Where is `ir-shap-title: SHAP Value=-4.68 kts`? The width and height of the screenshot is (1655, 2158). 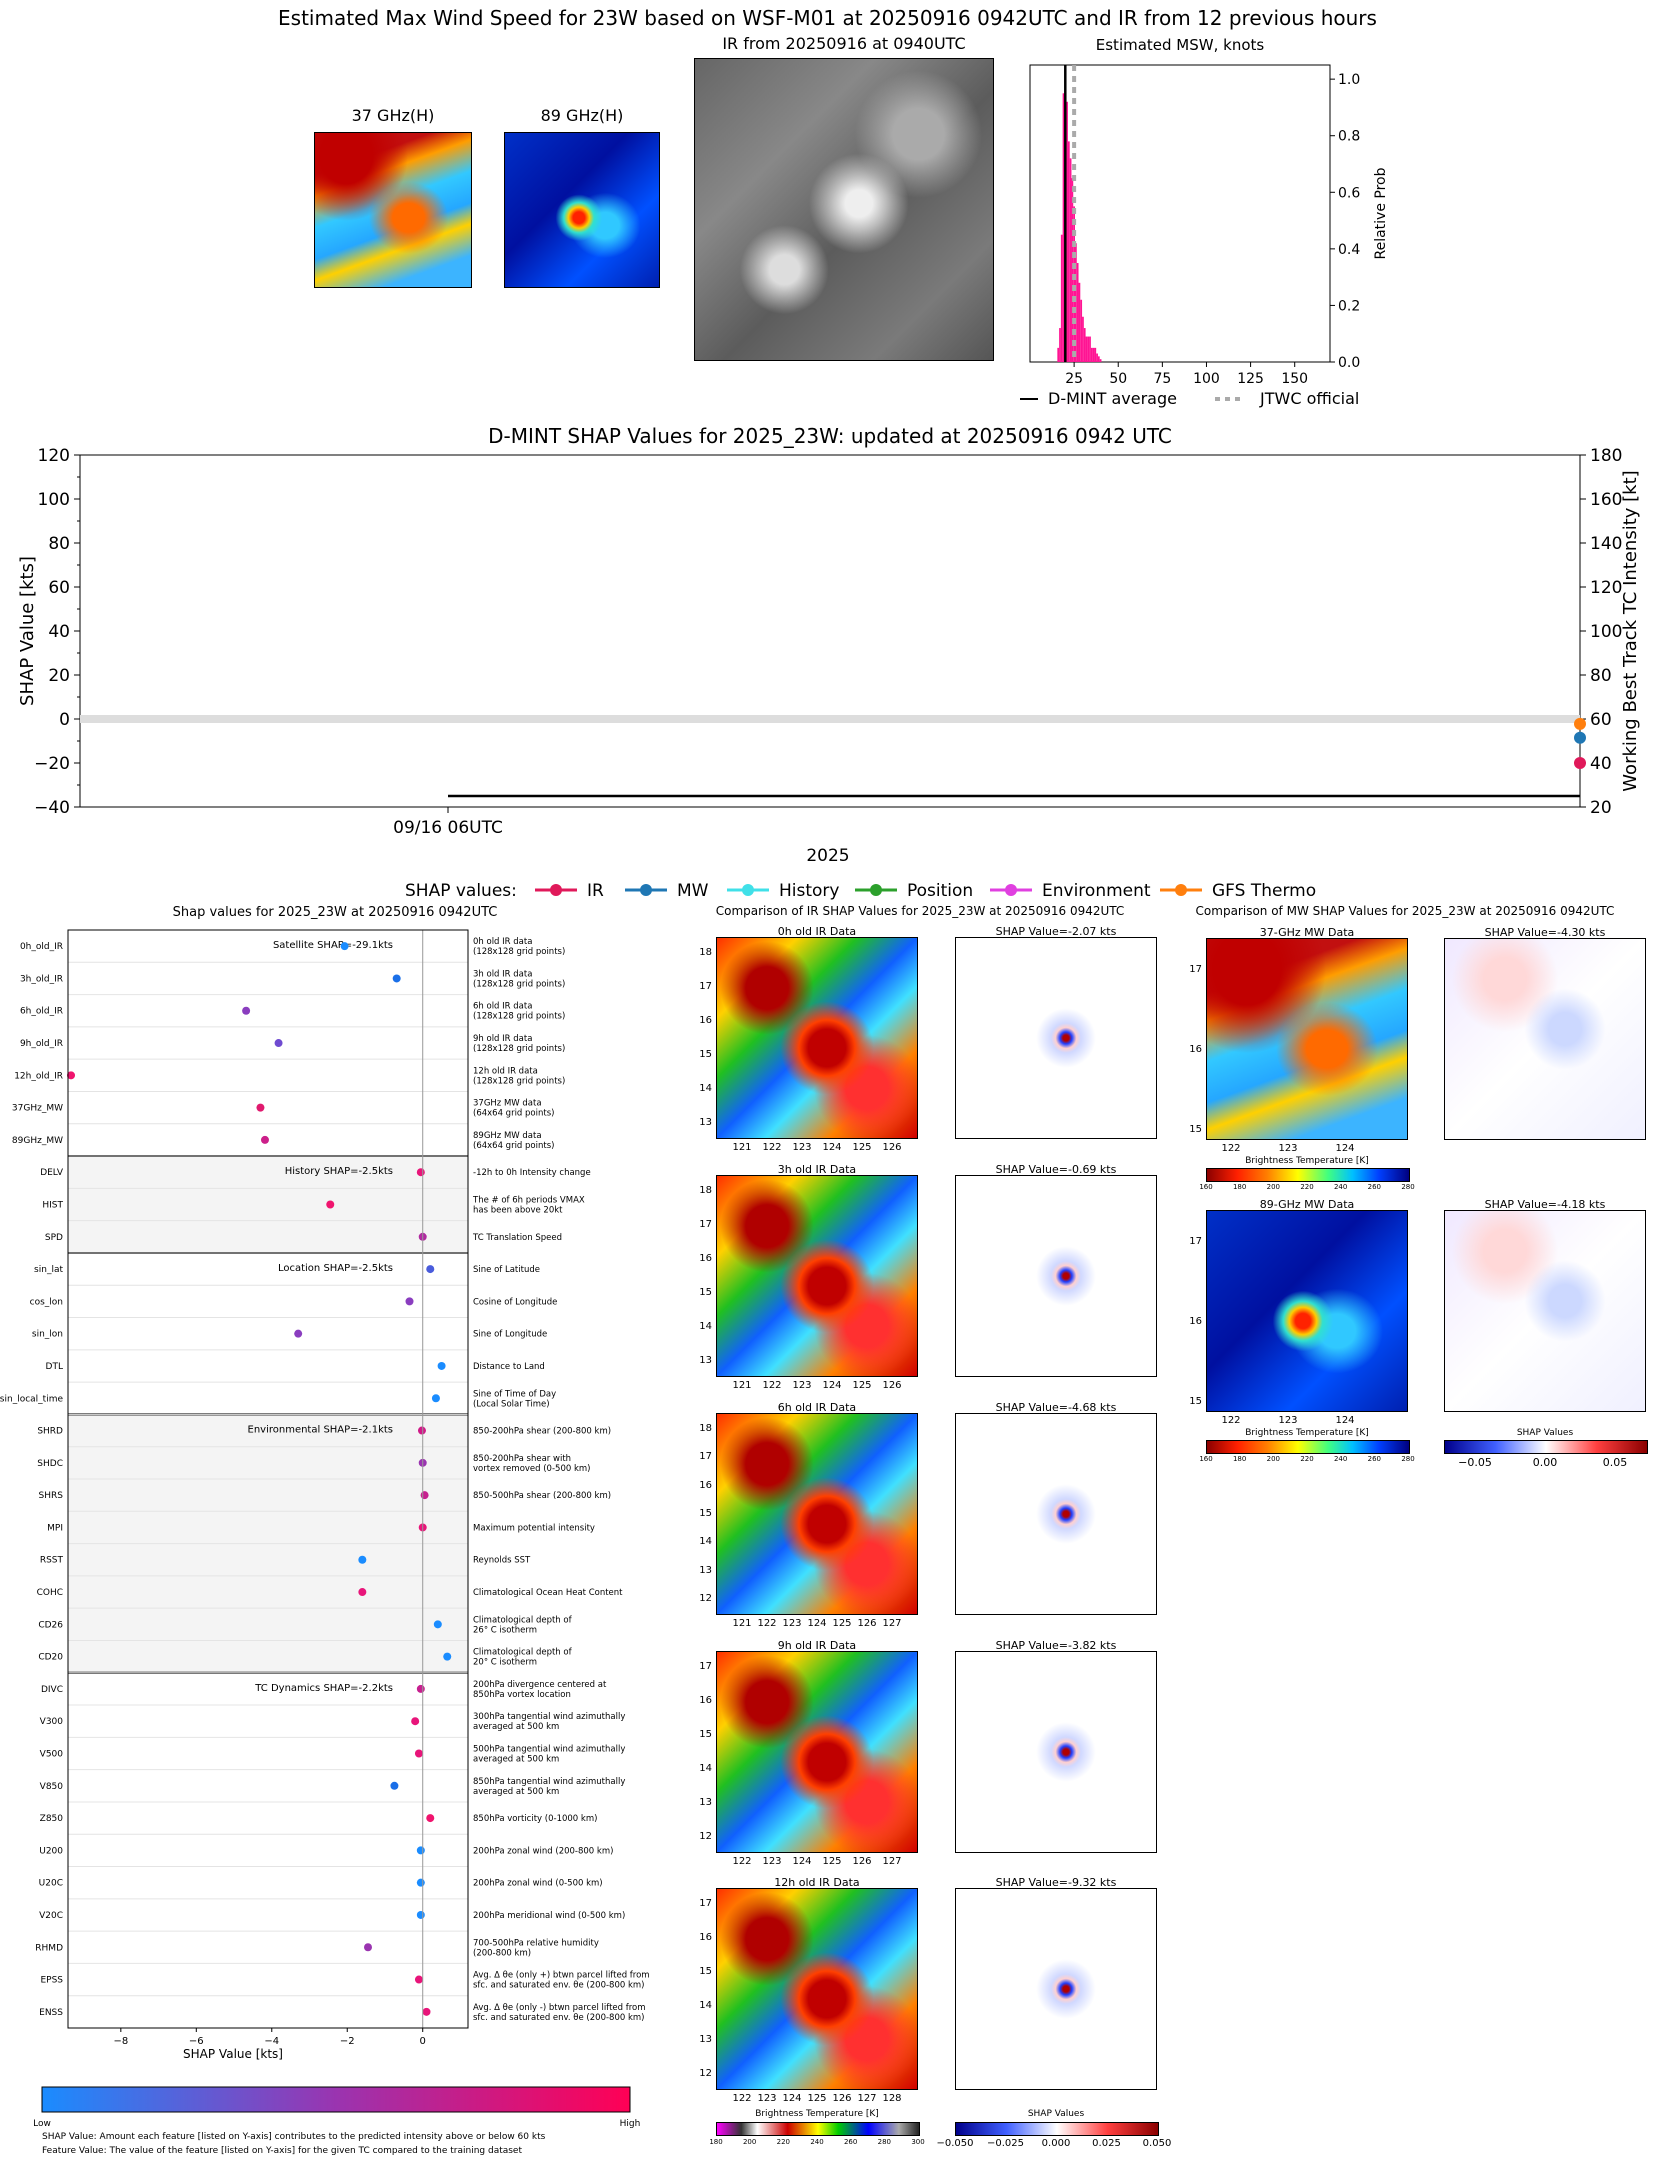 ir-shap-title: SHAP Value=-4.68 kts is located at coordinates (1056, 1407).